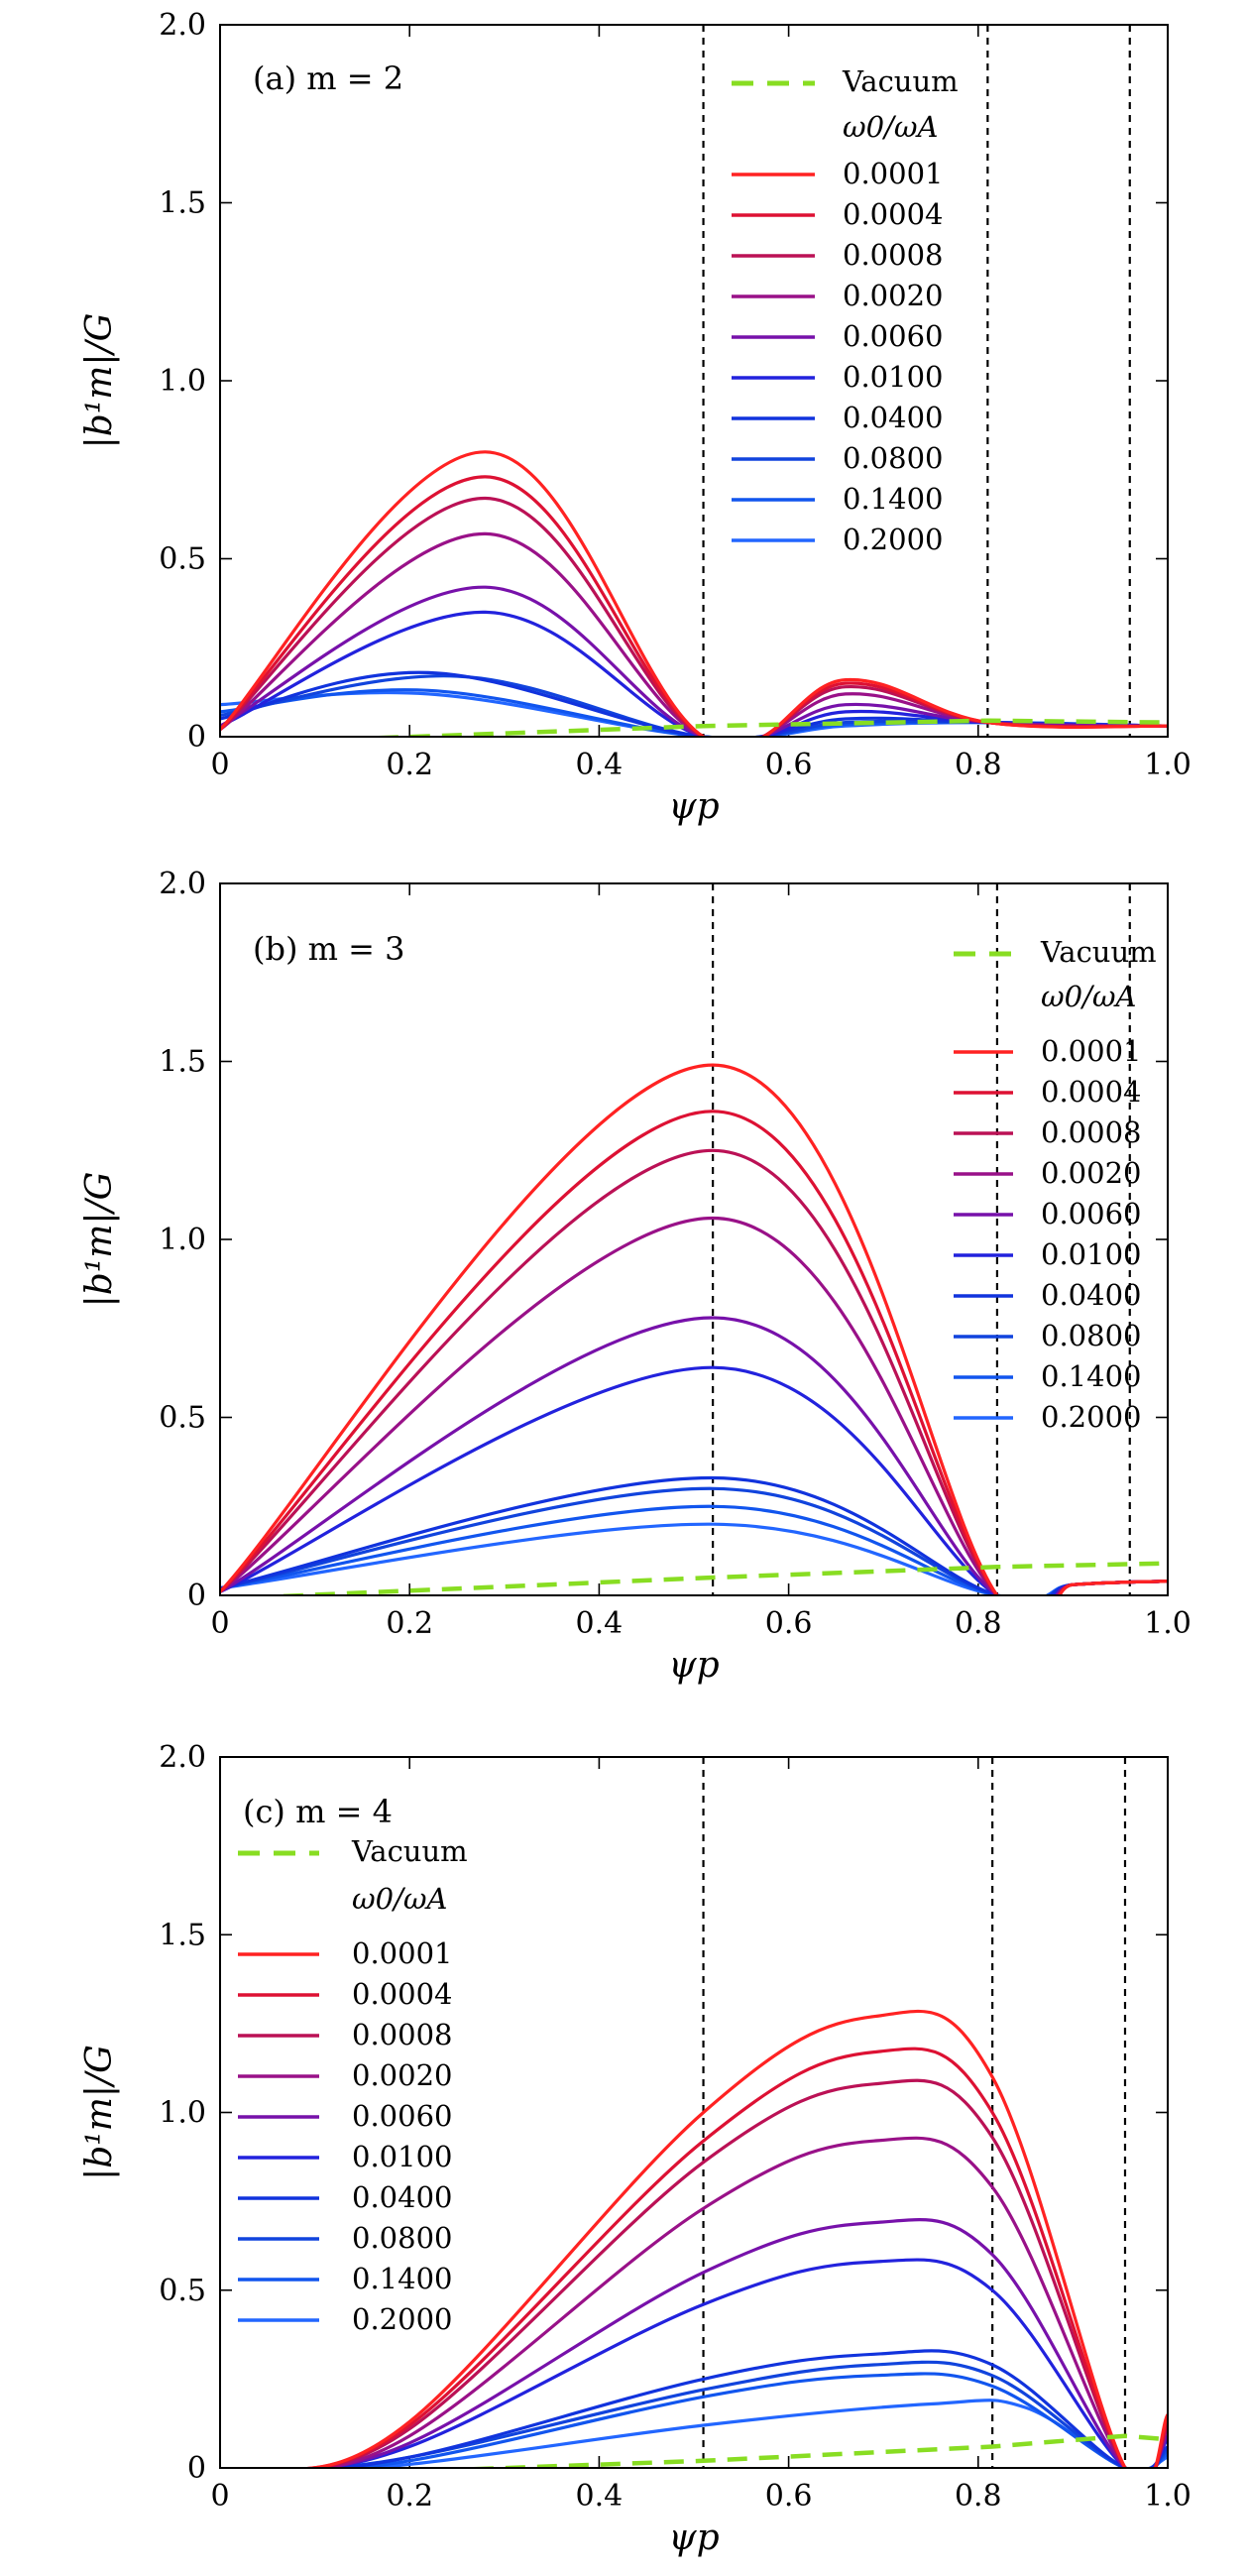  I want to click on panel-label: (c) m = 4, so click(318, 1812).